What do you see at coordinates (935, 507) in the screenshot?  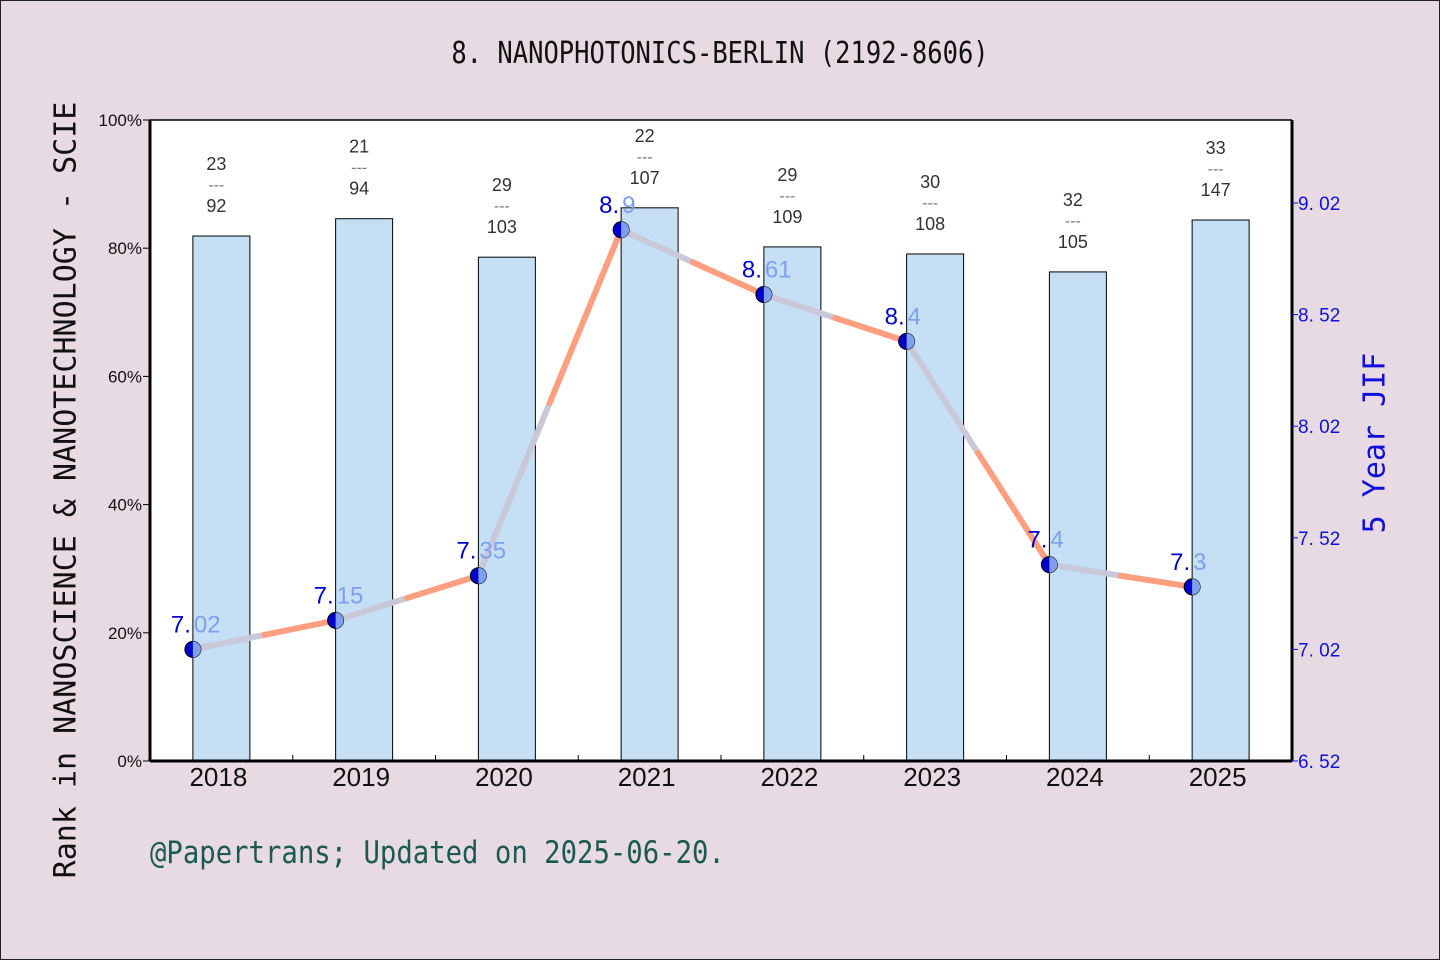 I see `bar-2023` at bounding box center [935, 507].